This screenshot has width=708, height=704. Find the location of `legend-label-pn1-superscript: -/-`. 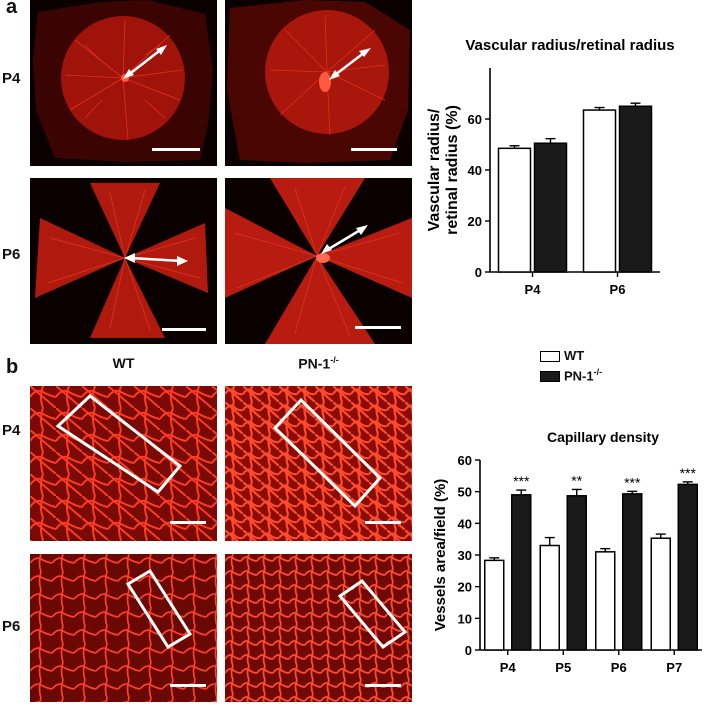

legend-label-pn1-superscript: -/- is located at coordinates (598, 372).